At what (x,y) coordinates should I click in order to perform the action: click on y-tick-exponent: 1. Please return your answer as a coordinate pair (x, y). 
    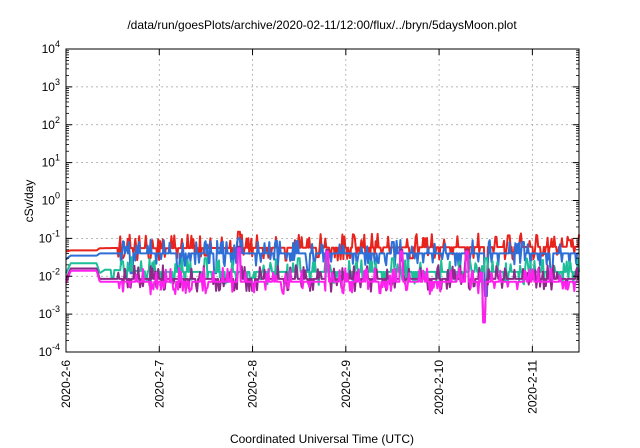
    Looking at the image, I should click on (57, 158).